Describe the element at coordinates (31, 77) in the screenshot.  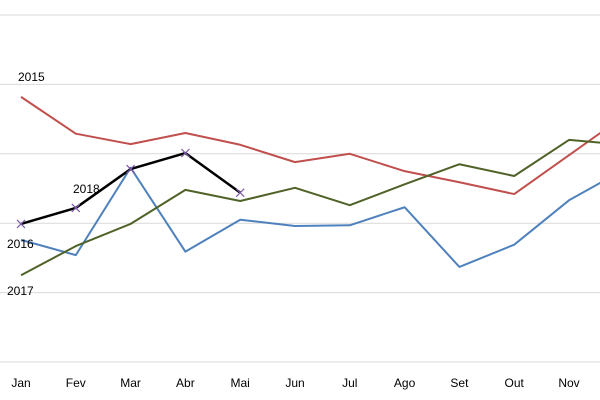
I see `series-label: 2015` at that location.